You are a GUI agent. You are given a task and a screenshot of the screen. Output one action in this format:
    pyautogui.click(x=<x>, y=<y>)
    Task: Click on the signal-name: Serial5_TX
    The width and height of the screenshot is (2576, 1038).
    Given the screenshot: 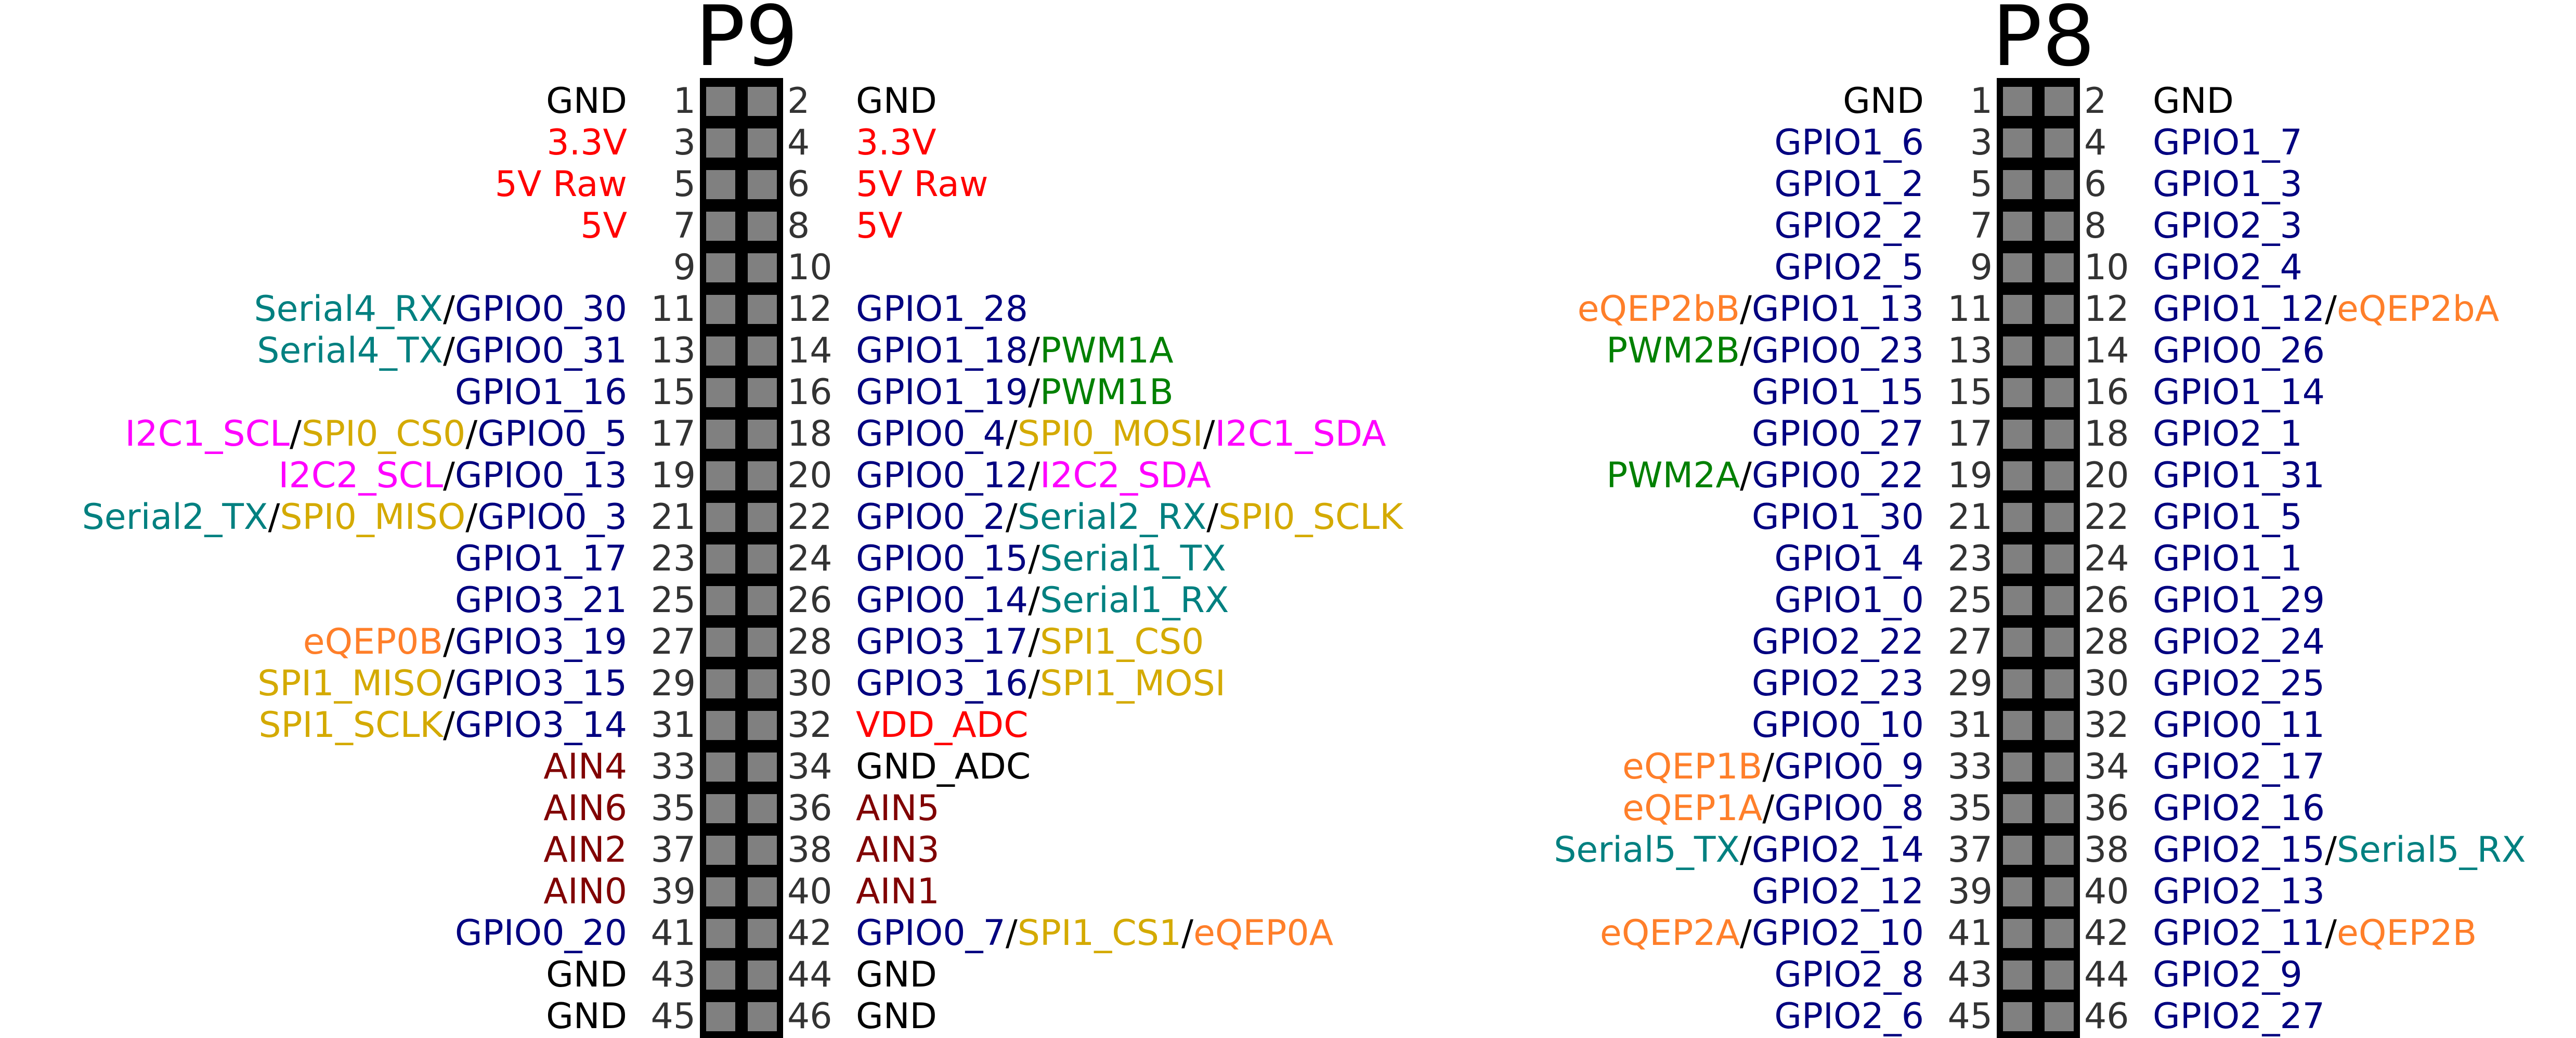 What is the action you would take?
    pyautogui.click(x=1647, y=850)
    